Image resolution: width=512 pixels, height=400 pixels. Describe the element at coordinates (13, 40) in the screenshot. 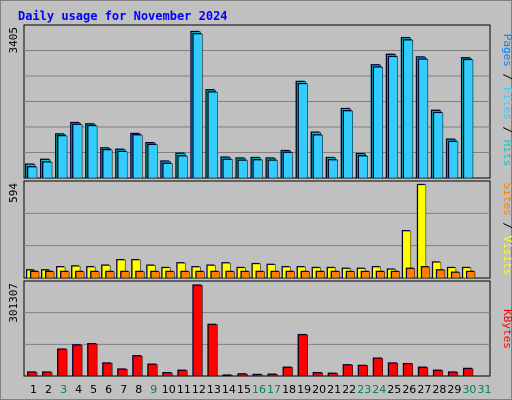

I see `panel-1-scale-label: 3405` at that location.